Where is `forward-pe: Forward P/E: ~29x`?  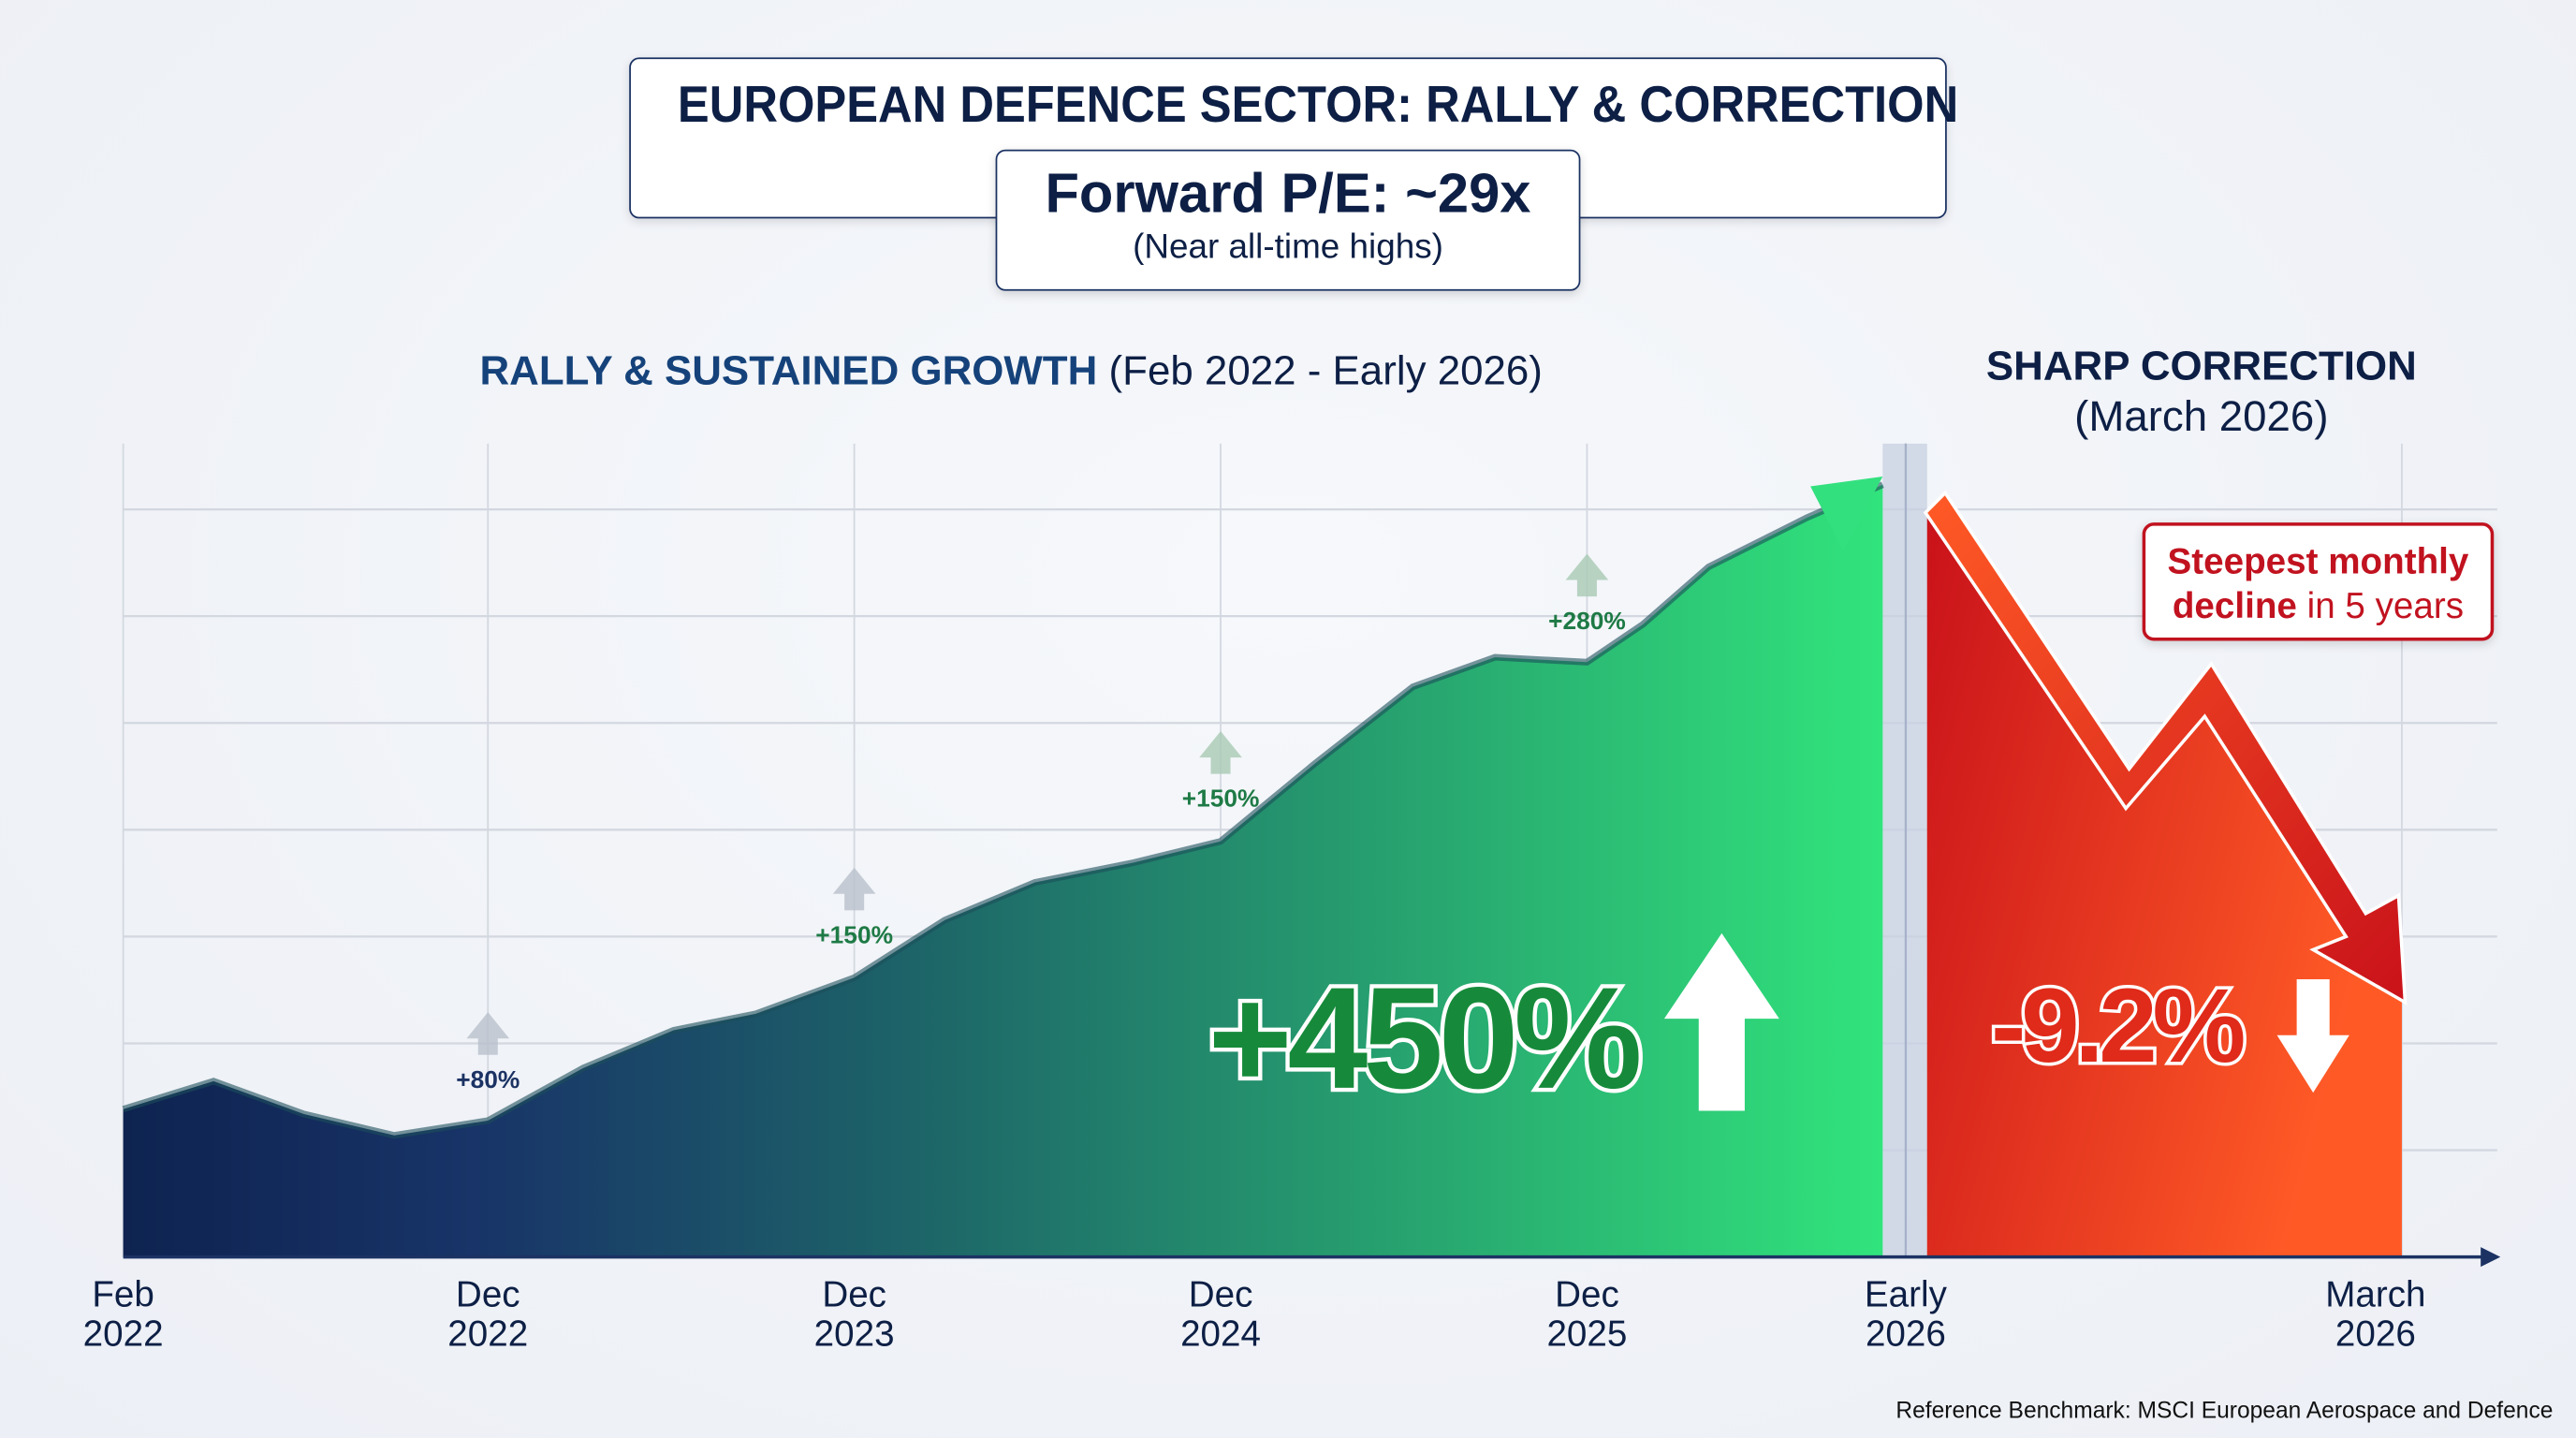 forward-pe: Forward P/E: ~29x is located at coordinates (1288, 194).